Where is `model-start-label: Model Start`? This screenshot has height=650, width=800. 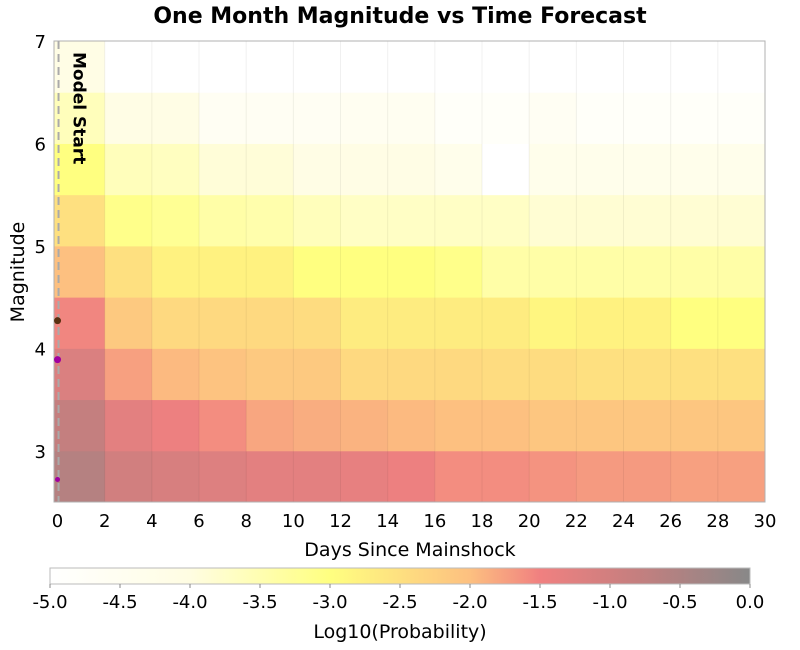 model-start-label: Model Start is located at coordinates (79, 108).